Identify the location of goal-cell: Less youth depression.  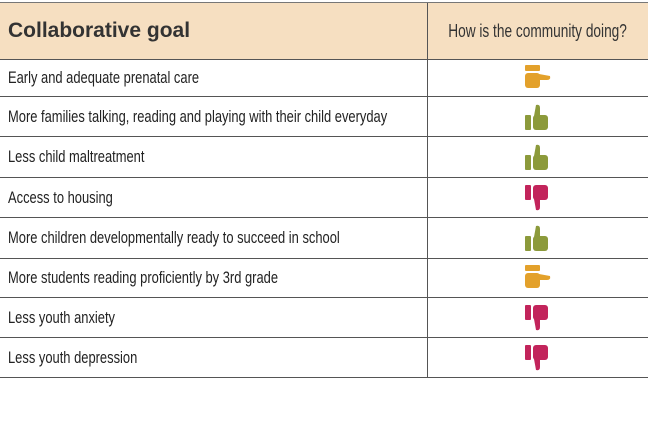
(214, 357).